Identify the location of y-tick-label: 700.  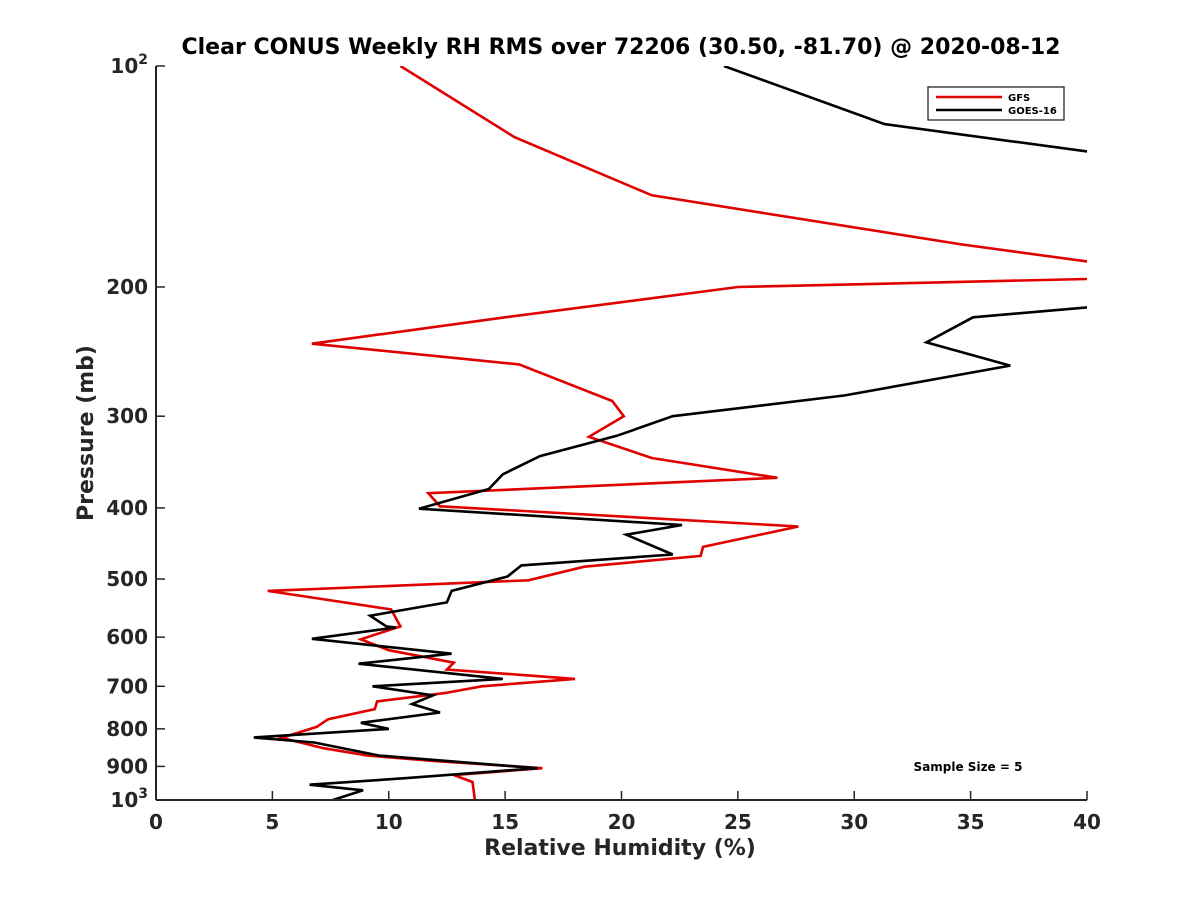
(127, 686).